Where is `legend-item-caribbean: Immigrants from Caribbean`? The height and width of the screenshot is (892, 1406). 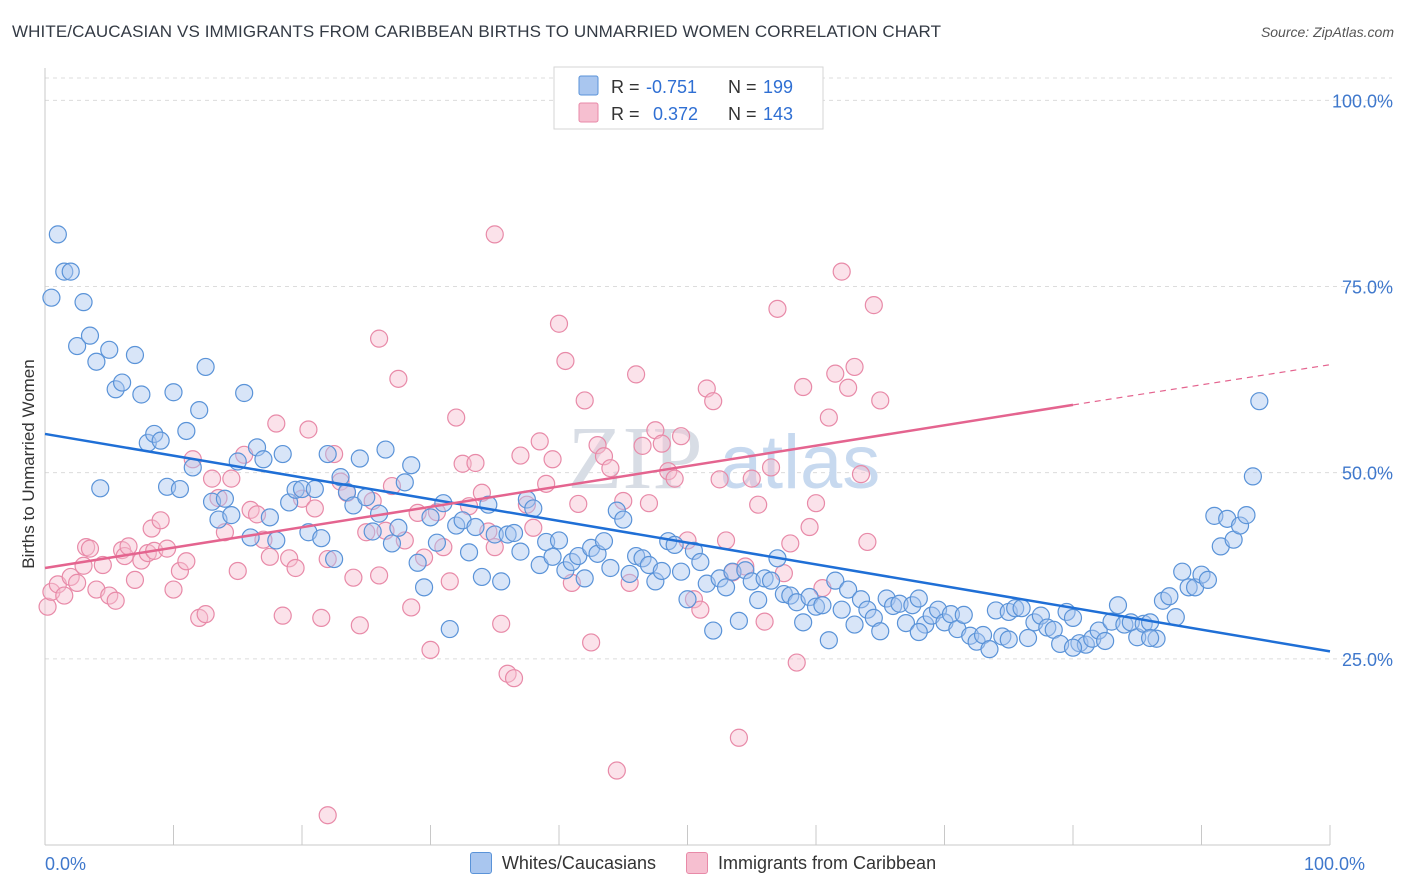 legend-item-caribbean: Immigrants from Caribbean is located at coordinates (811, 863).